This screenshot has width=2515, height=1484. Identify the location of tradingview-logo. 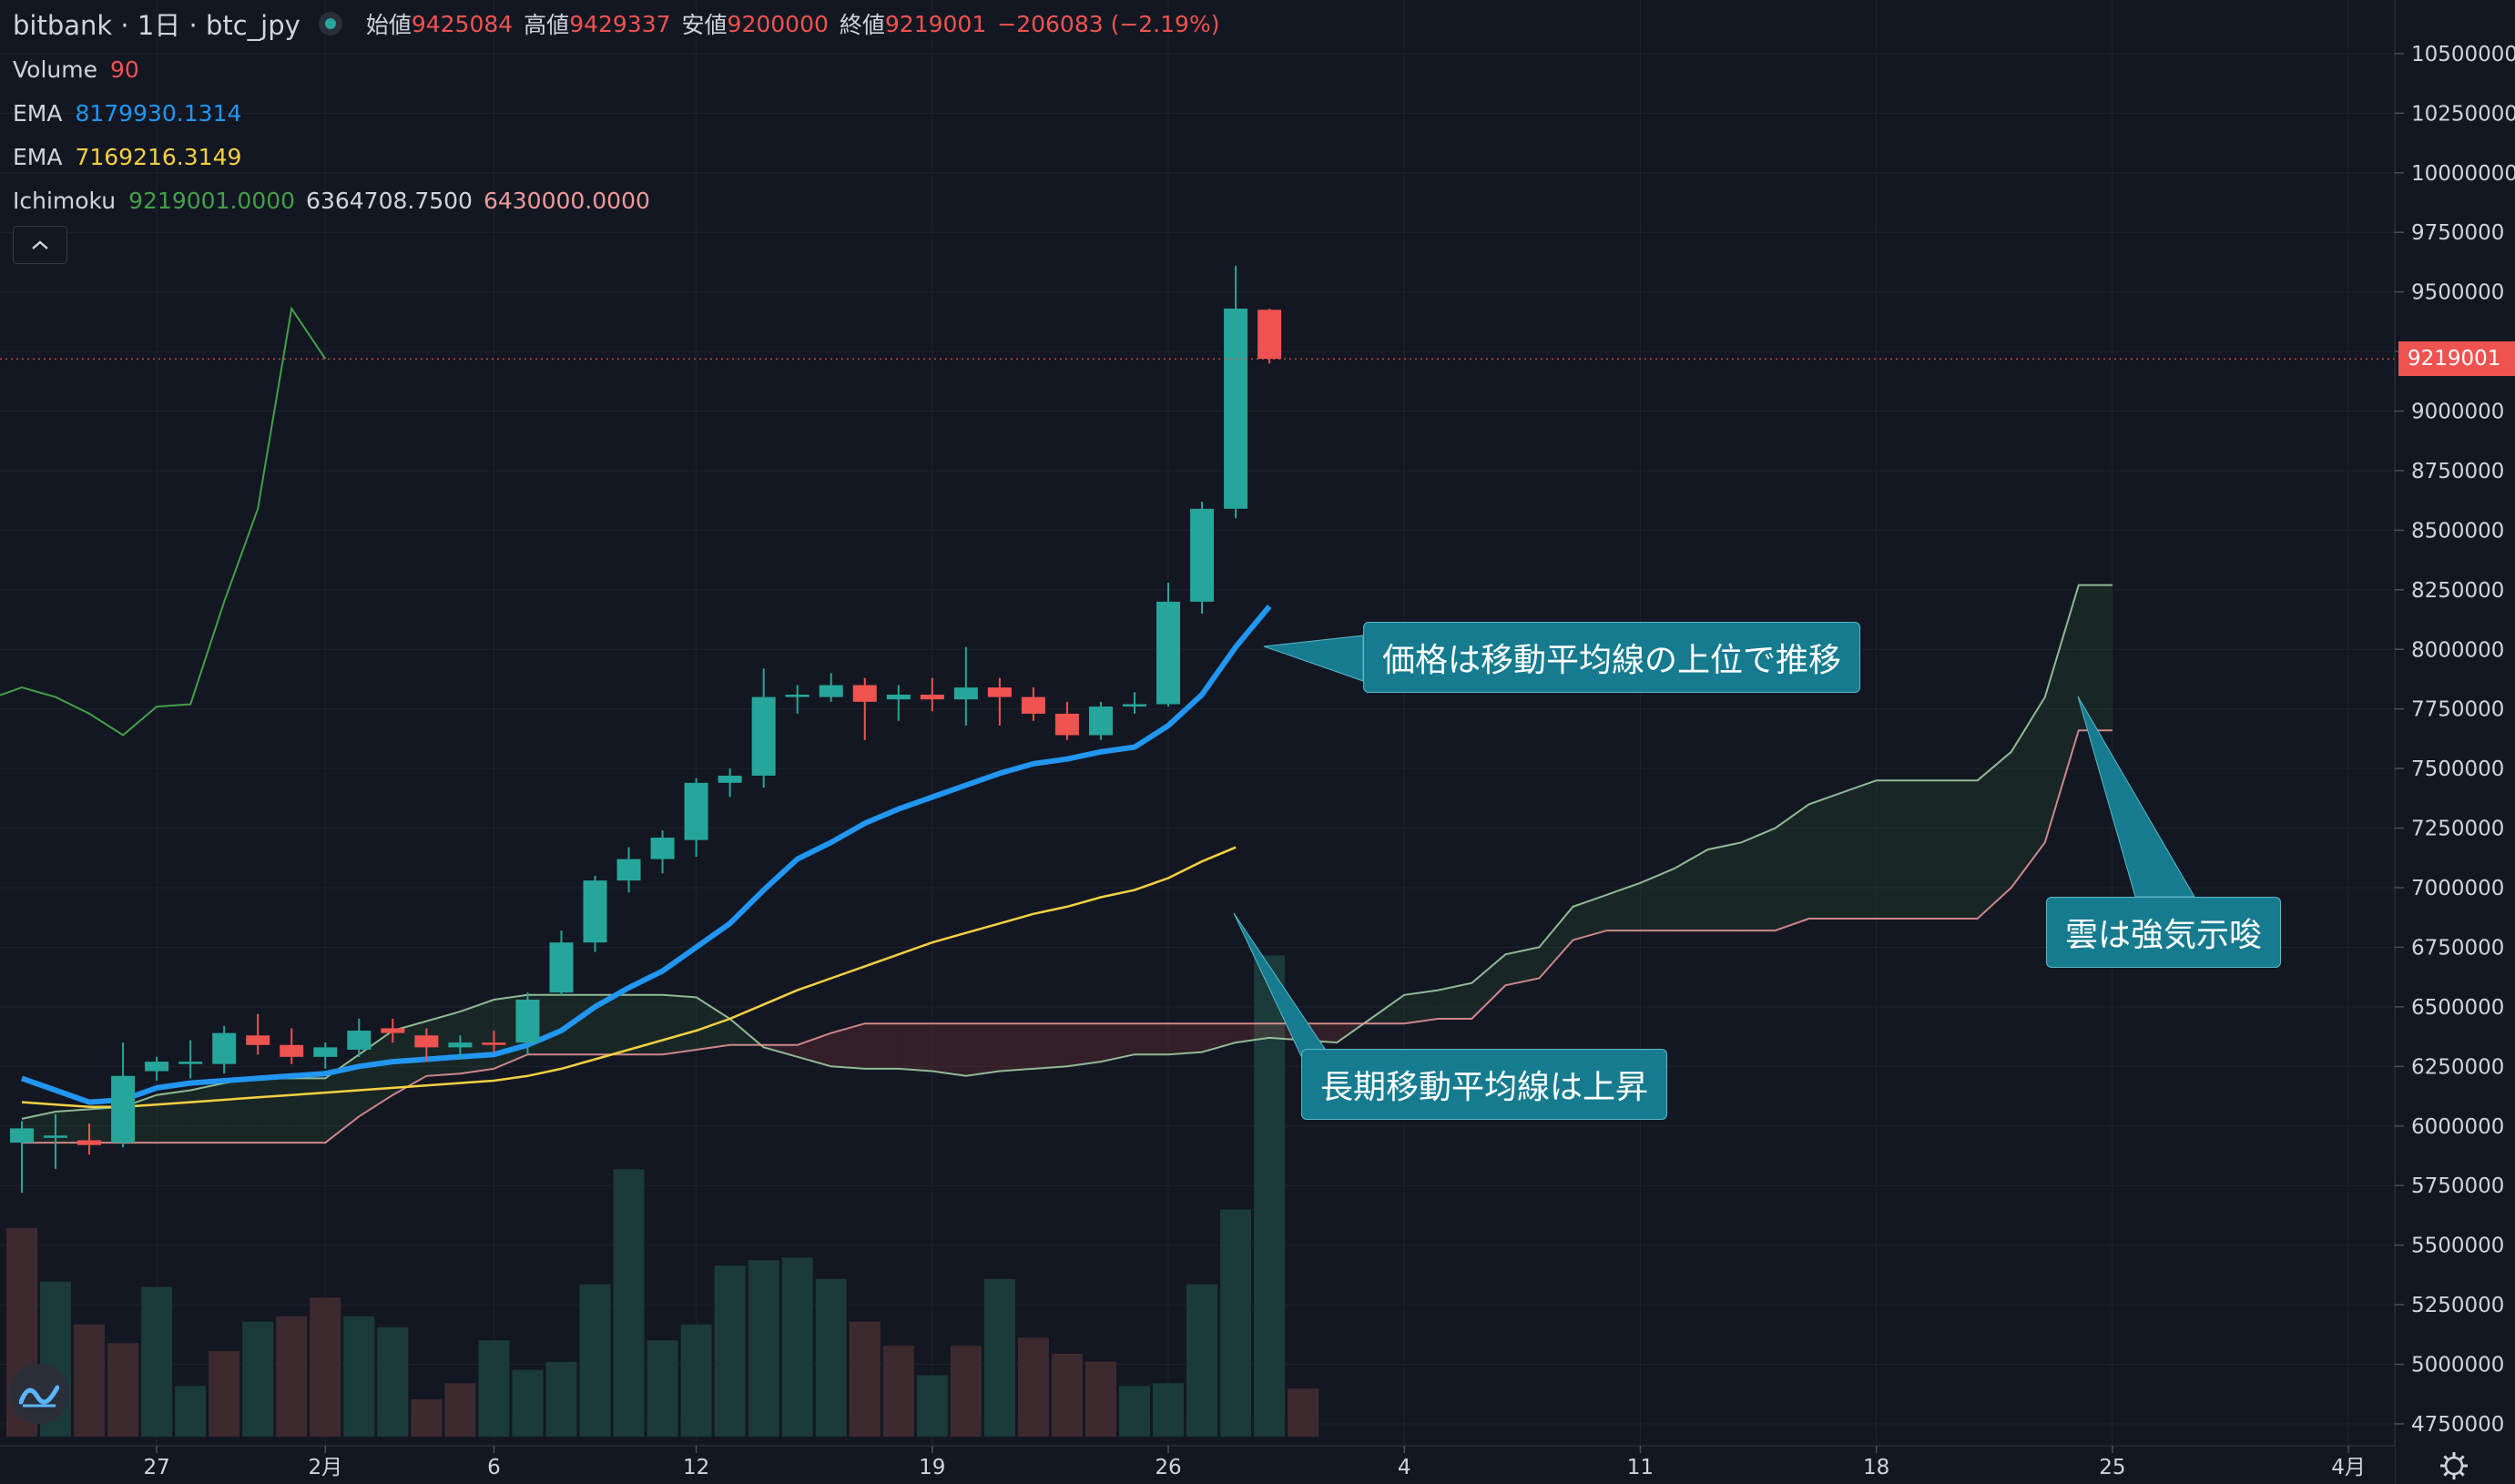
(39, 1394).